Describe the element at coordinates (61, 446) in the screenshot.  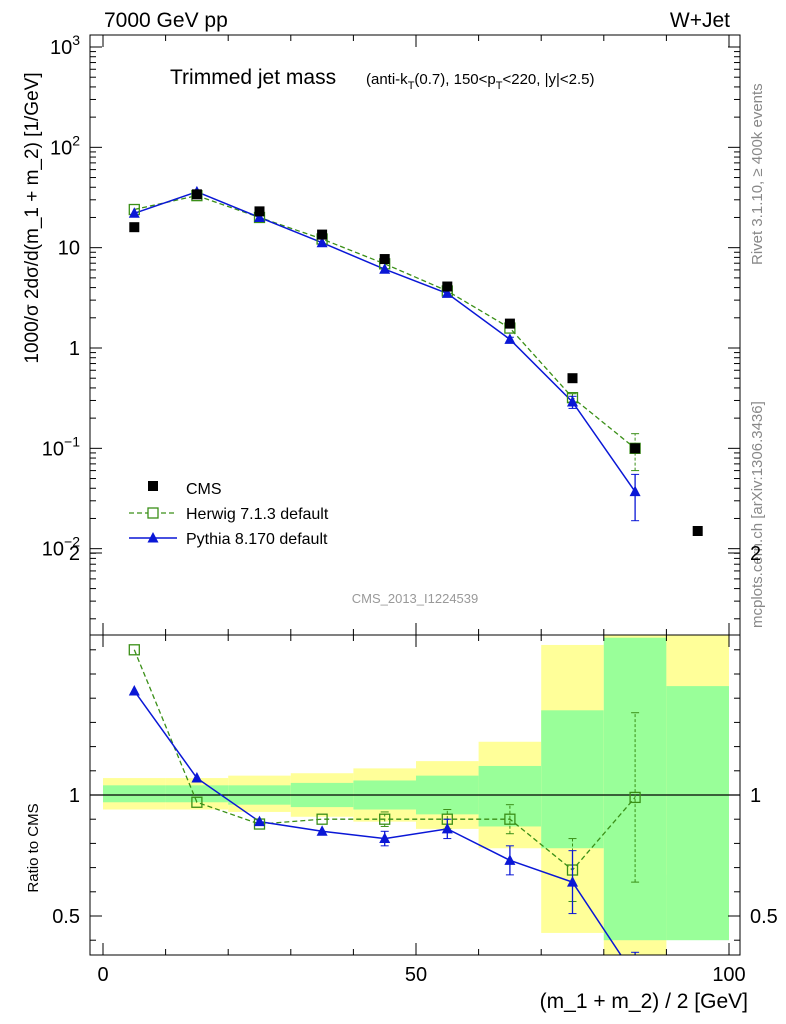
I see `y-tick-label: 10⁻¹` at that location.